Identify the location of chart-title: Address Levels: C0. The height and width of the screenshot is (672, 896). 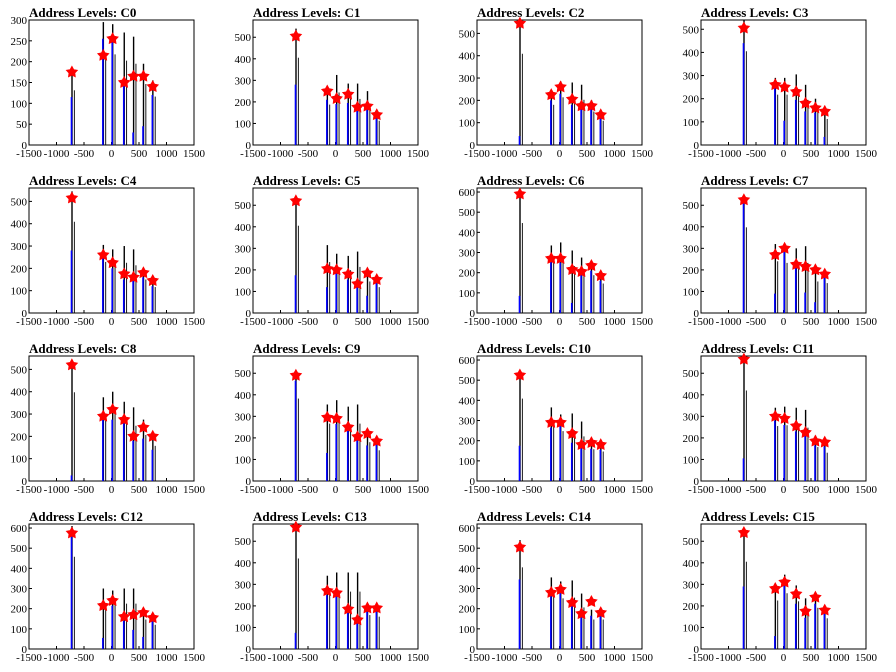
(83, 12).